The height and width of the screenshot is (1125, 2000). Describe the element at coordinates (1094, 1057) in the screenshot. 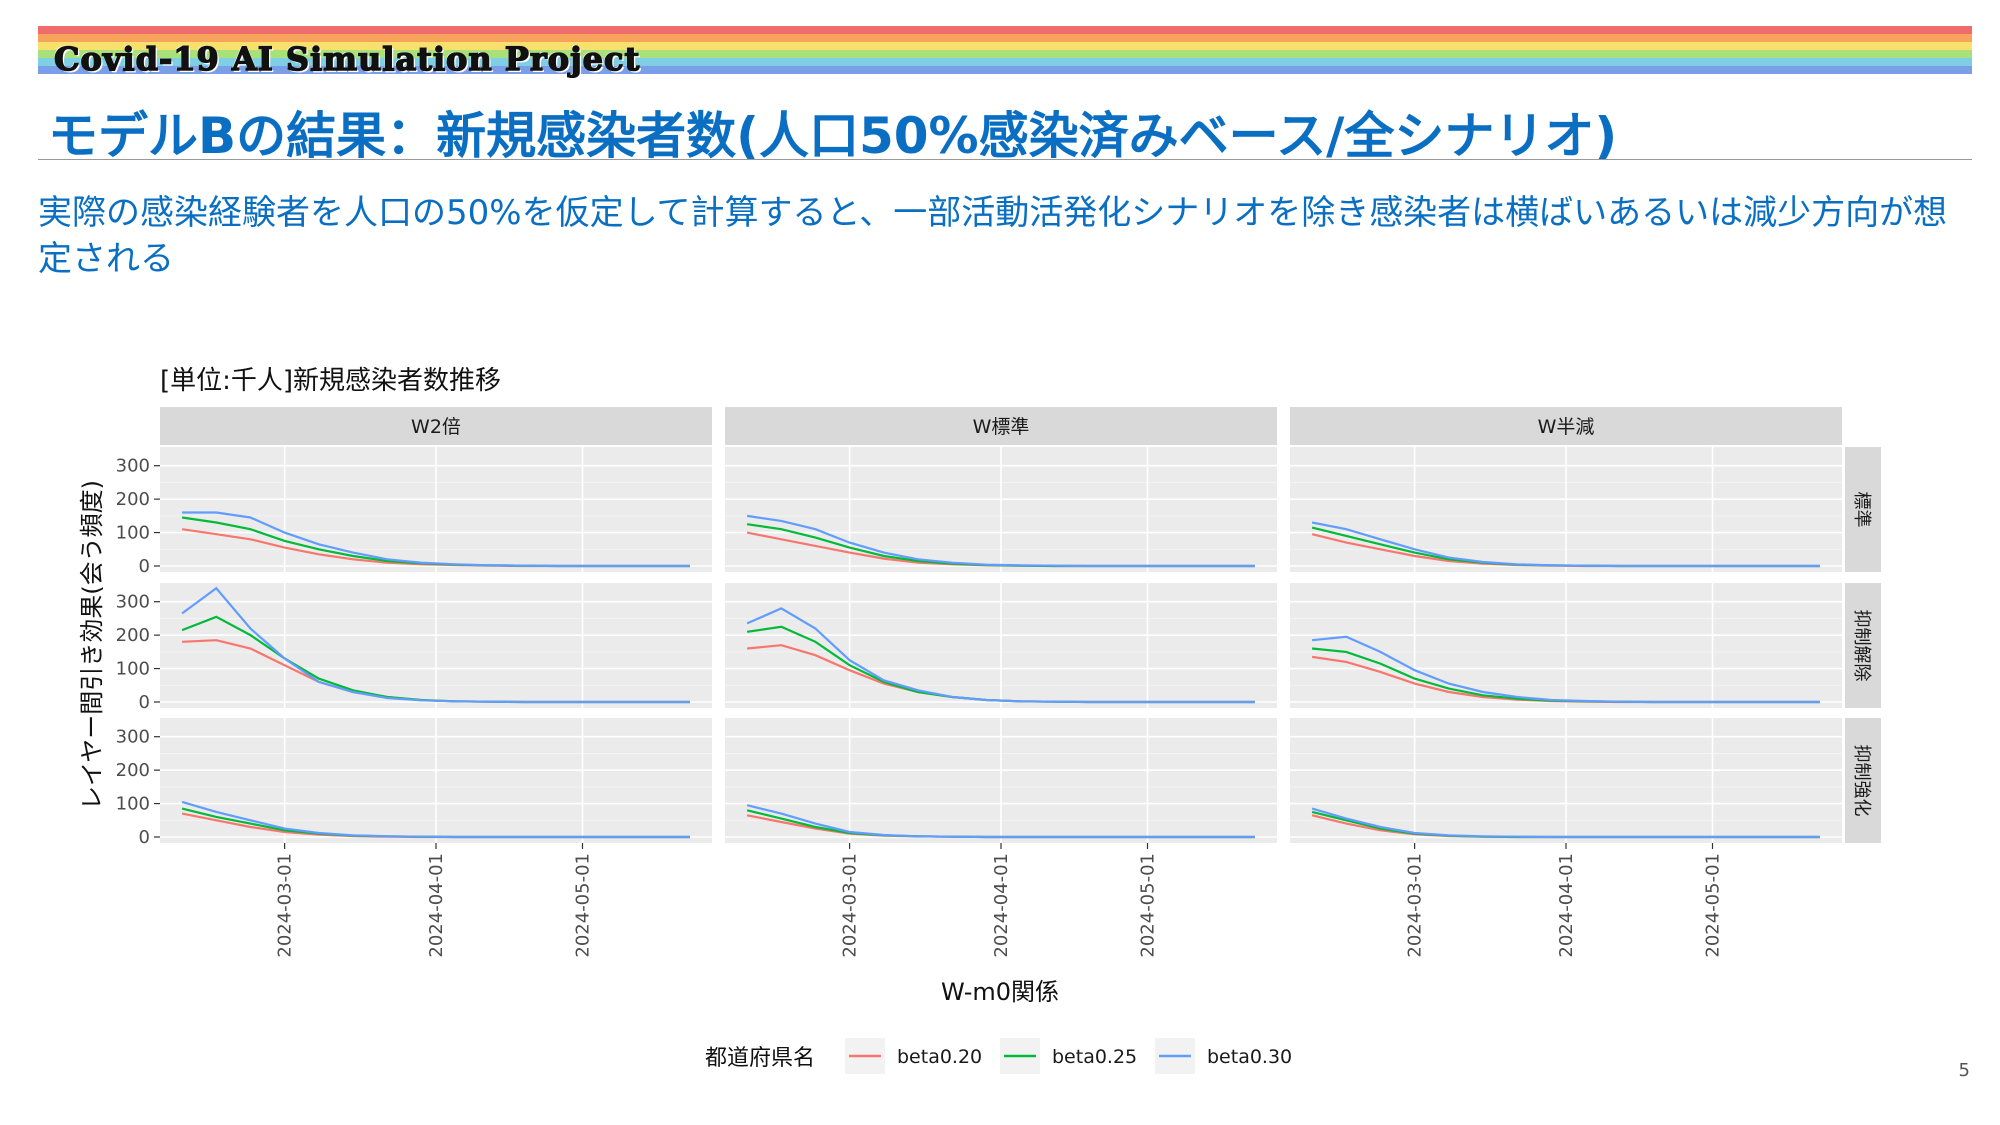

I see `legend-label: beta0.25` at that location.